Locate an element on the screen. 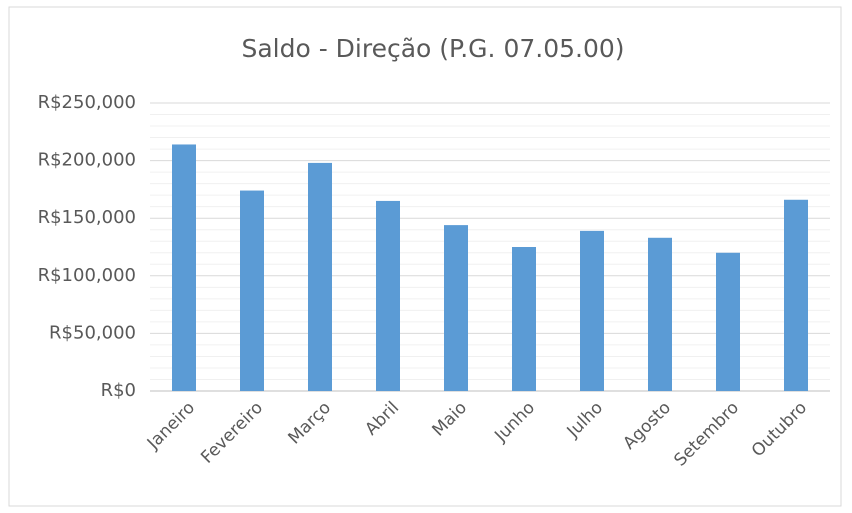 Image resolution: width=852 pixels, height=513 pixels. y-tick-label: R$200,000 is located at coordinates (87, 160).